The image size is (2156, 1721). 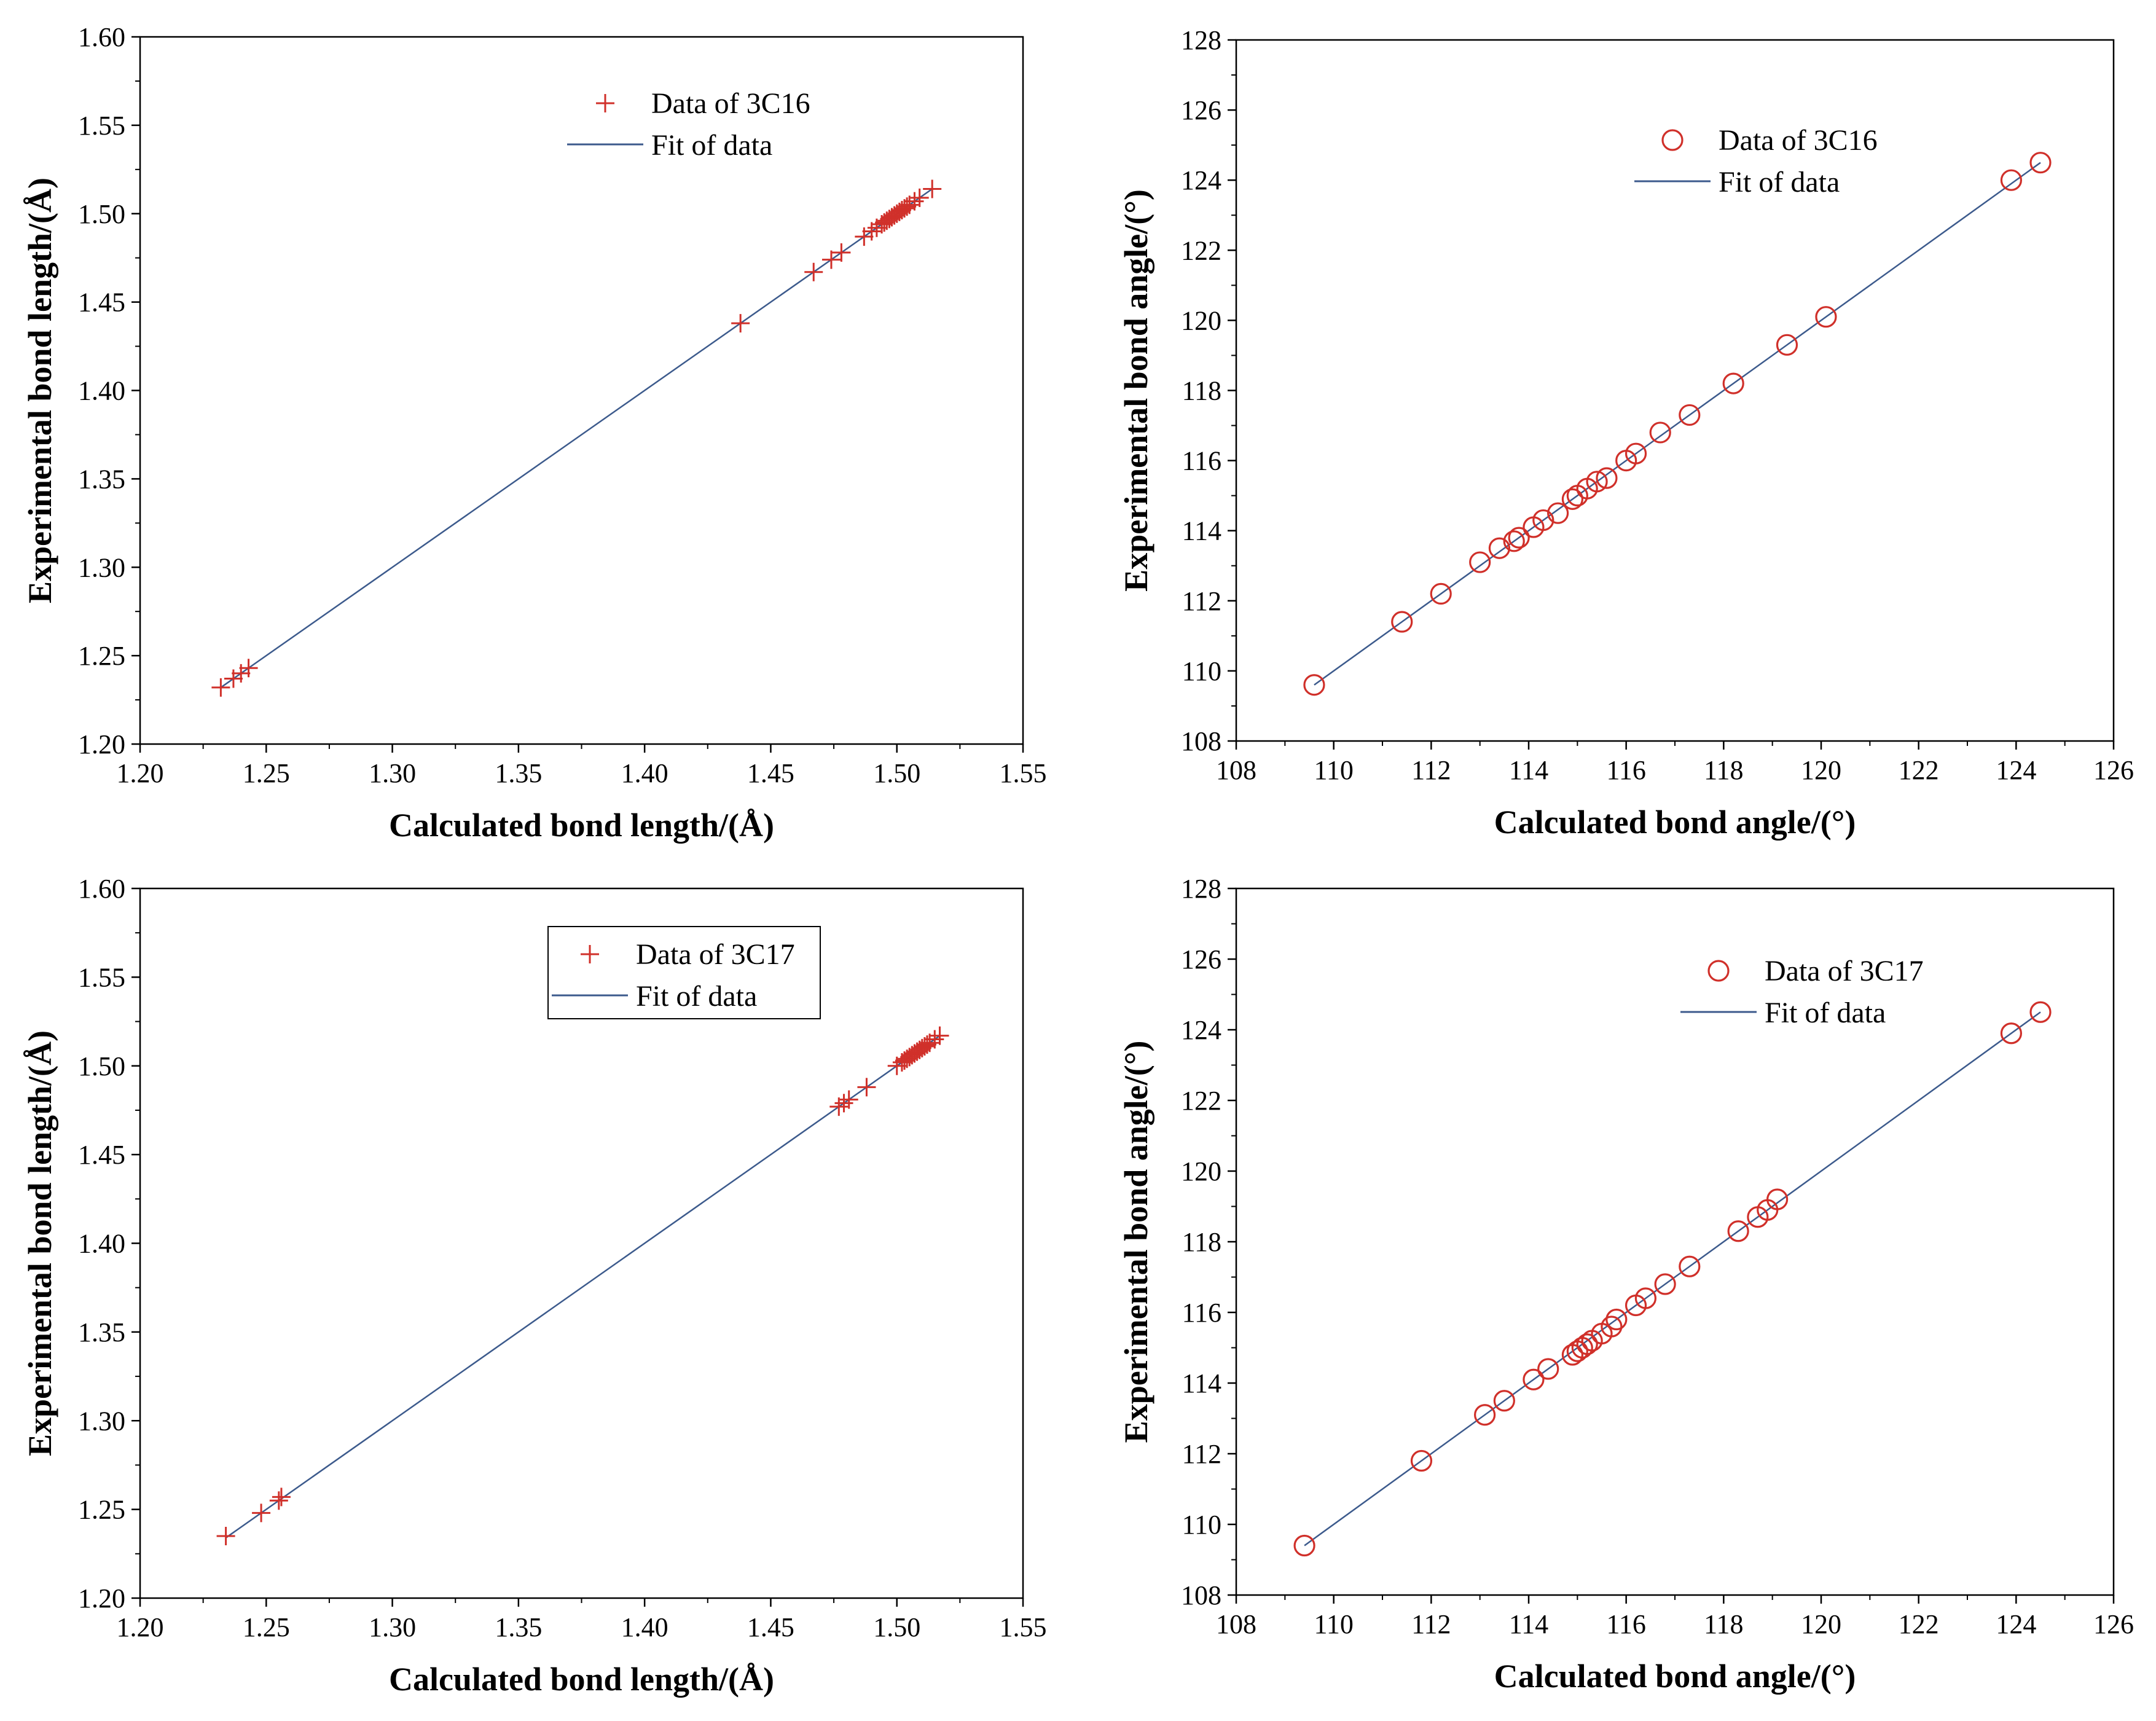 What do you see at coordinates (1023, 773) in the screenshot?
I see `x-tick-label: 1.55` at bounding box center [1023, 773].